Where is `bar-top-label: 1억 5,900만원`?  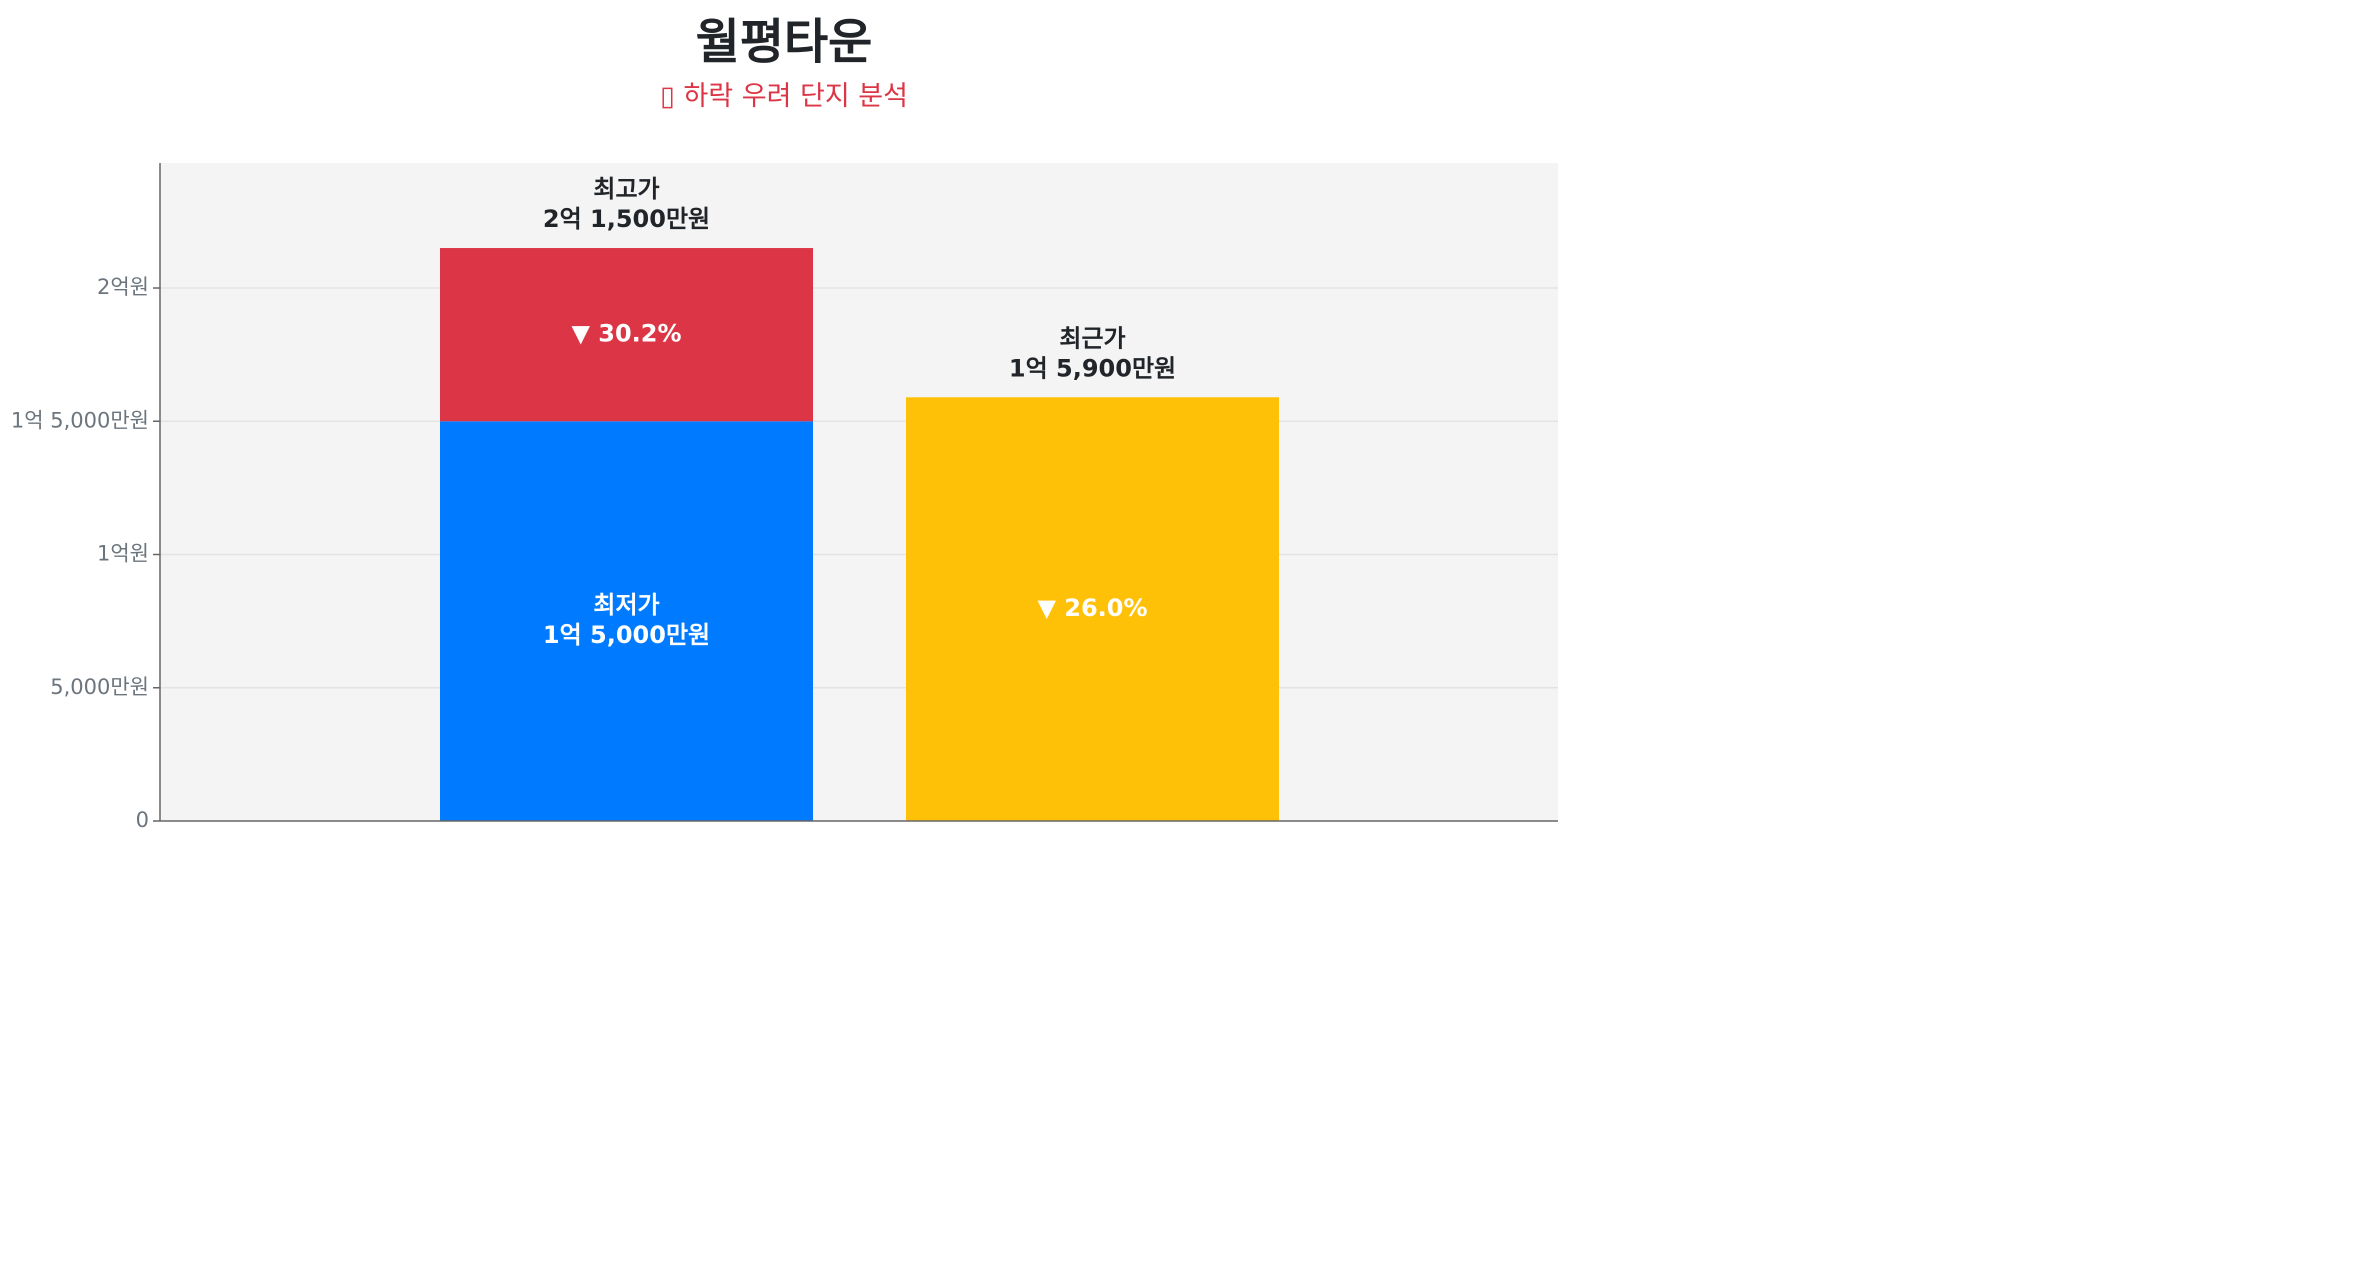
bar-top-label: 1억 5,900만원 is located at coordinates (1092, 368).